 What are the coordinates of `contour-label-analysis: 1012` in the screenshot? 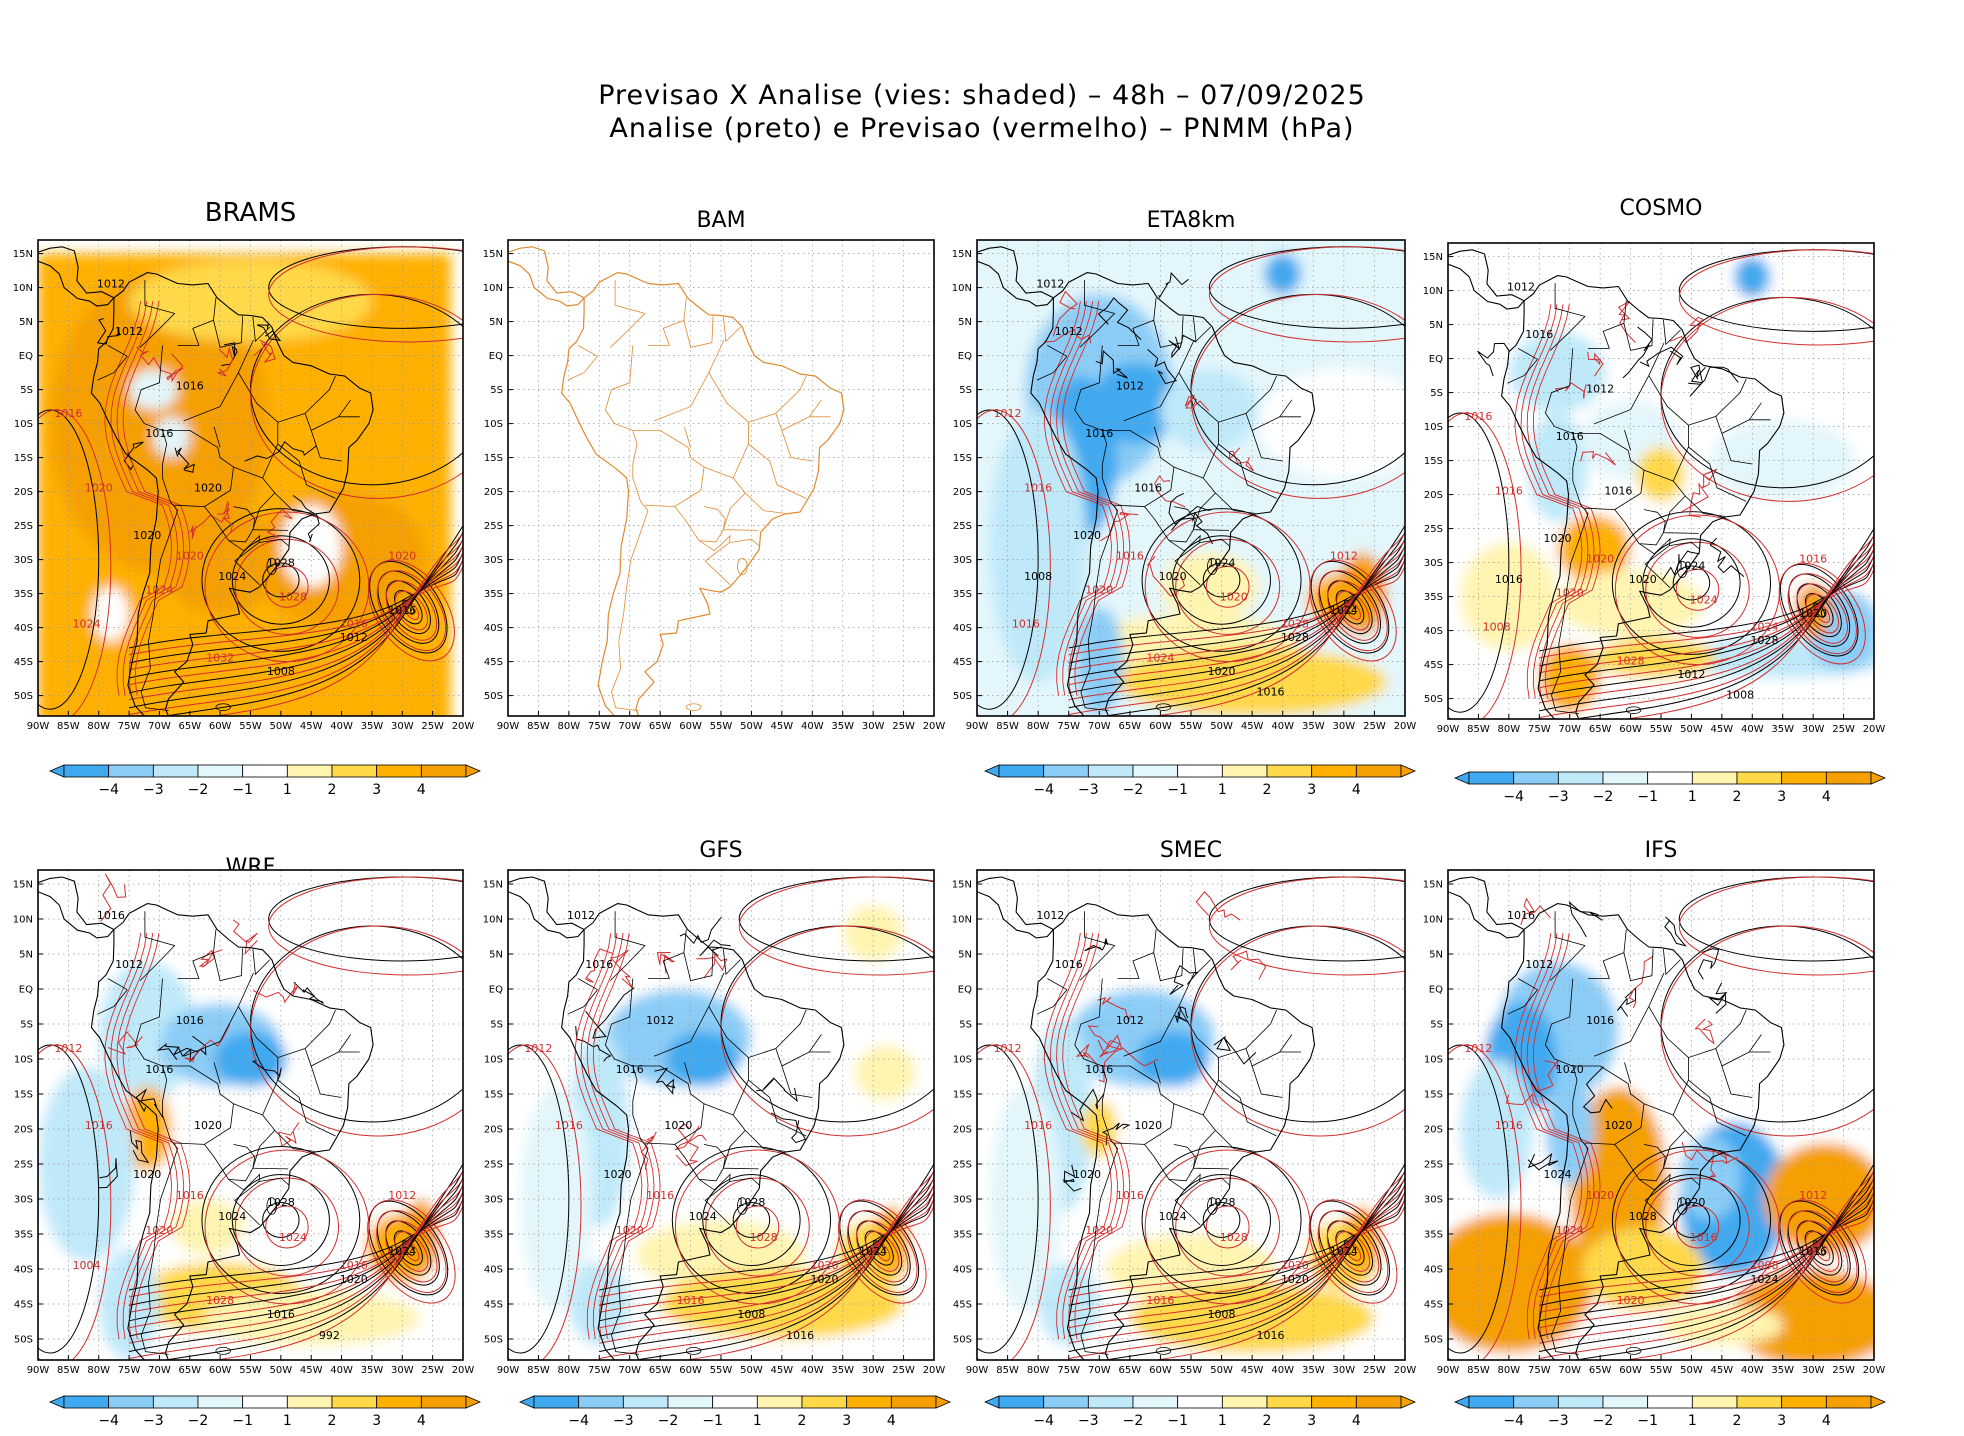 It's located at (1130, 1020).